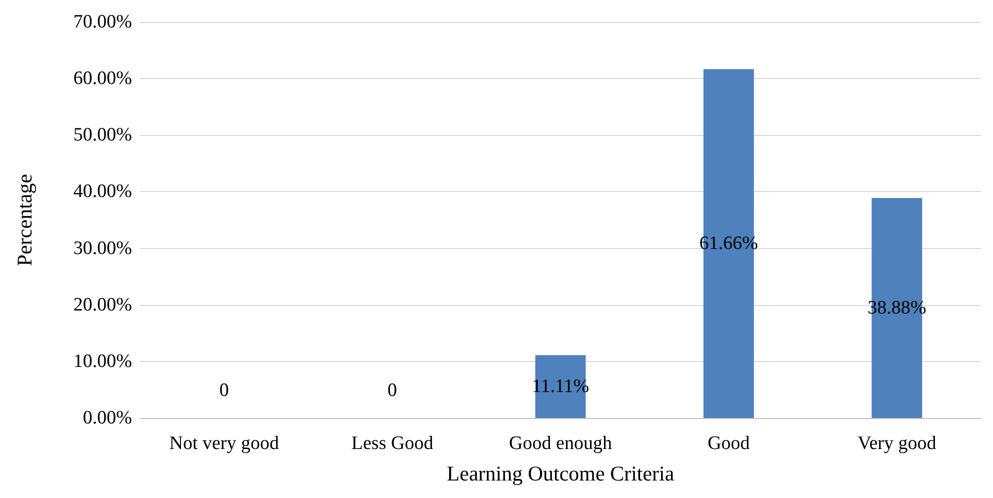 This screenshot has width=993, height=498. What do you see at coordinates (392, 443) in the screenshot?
I see `x-tick-label: Less Good` at bounding box center [392, 443].